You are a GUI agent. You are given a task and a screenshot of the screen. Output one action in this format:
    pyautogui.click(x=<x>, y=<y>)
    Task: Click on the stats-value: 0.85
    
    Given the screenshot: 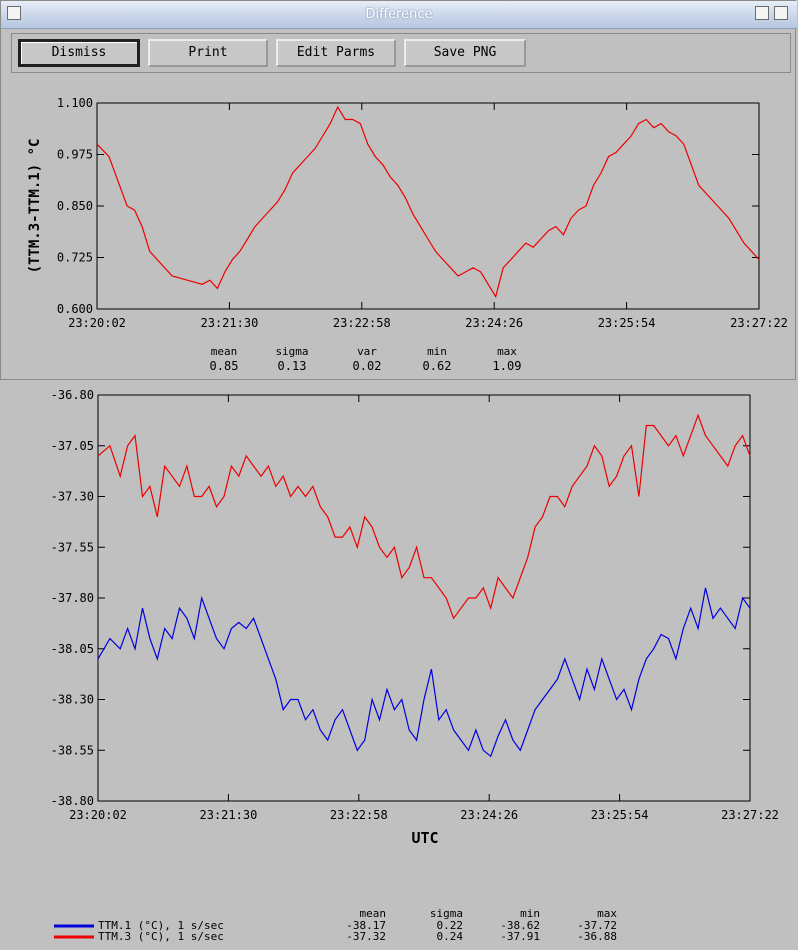 What is the action you would take?
    pyautogui.click(x=224, y=366)
    